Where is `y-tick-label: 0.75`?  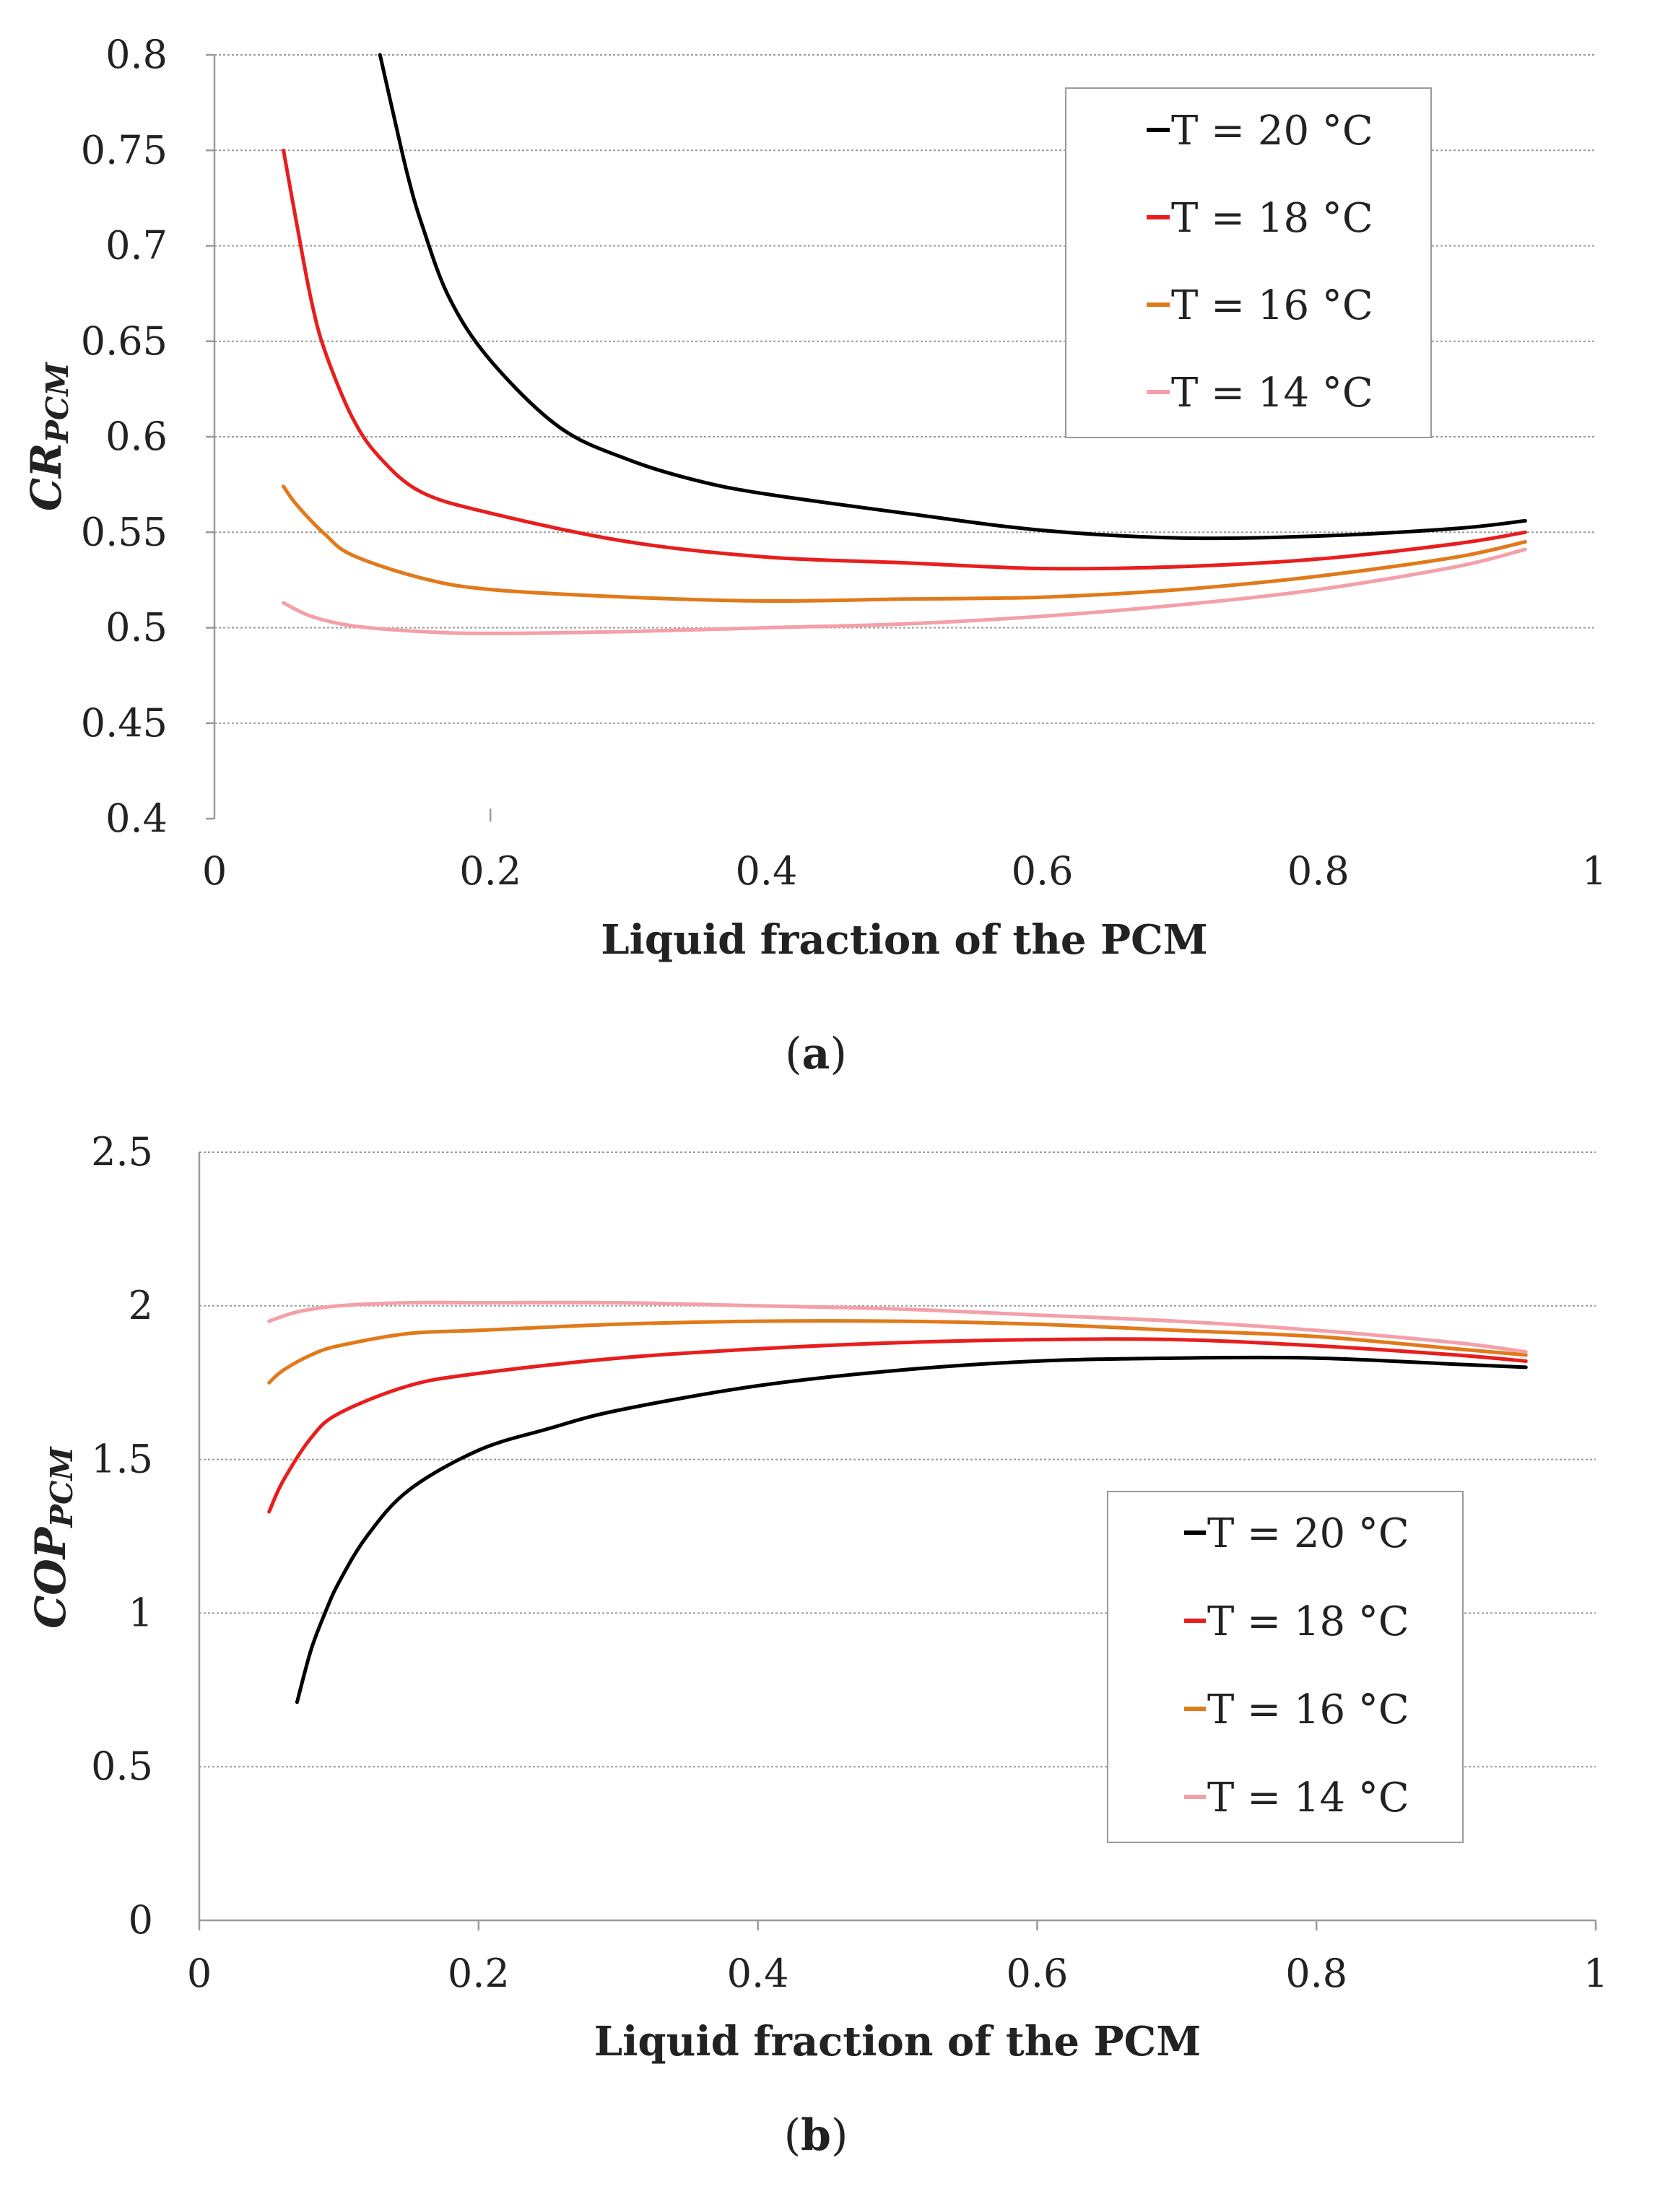
y-tick-label: 0.75 is located at coordinates (124, 150).